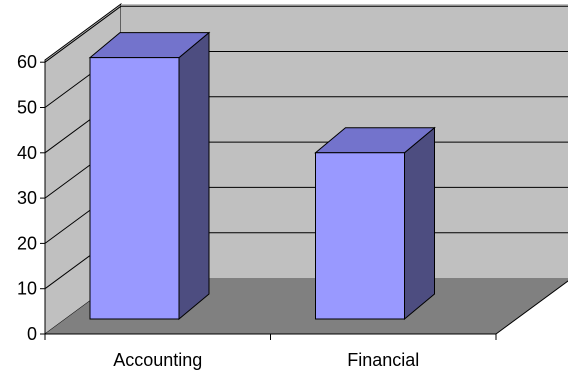  What do you see at coordinates (27, 62) in the screenshot?
I see `y-tick-label: 60` at bounding box center [27, 62].